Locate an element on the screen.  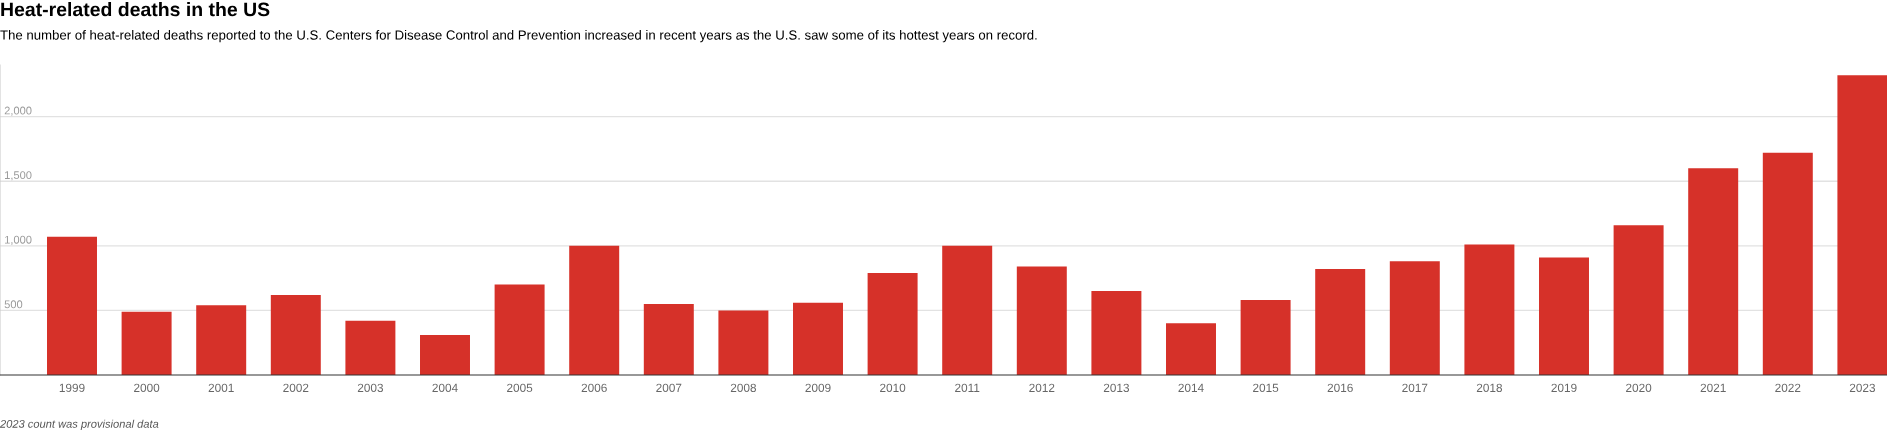
x-tick-label: 2007 is located at coordinates (669, 387).